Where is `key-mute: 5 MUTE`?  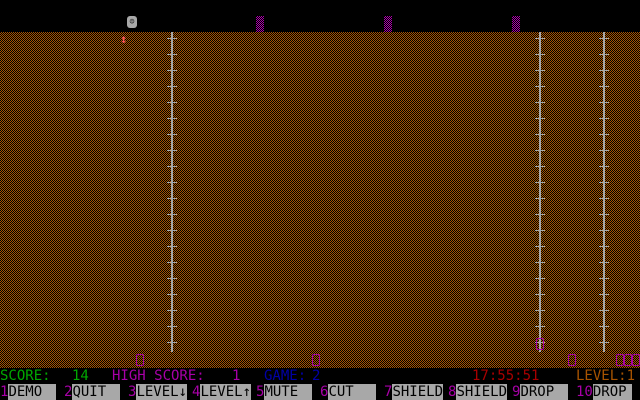
key-mute: 5 MUTE is located at coordinates (288, 392).